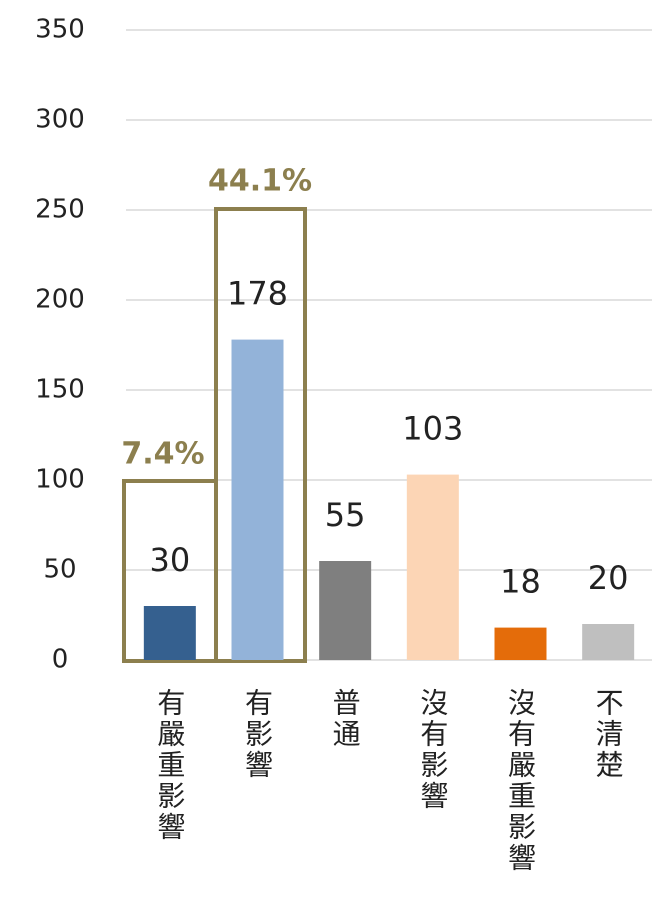 This screenshot has width=652, height=910. Describe the element at coordinates (520, 582) in the screenshot. I see `data-label: 18` at that location.